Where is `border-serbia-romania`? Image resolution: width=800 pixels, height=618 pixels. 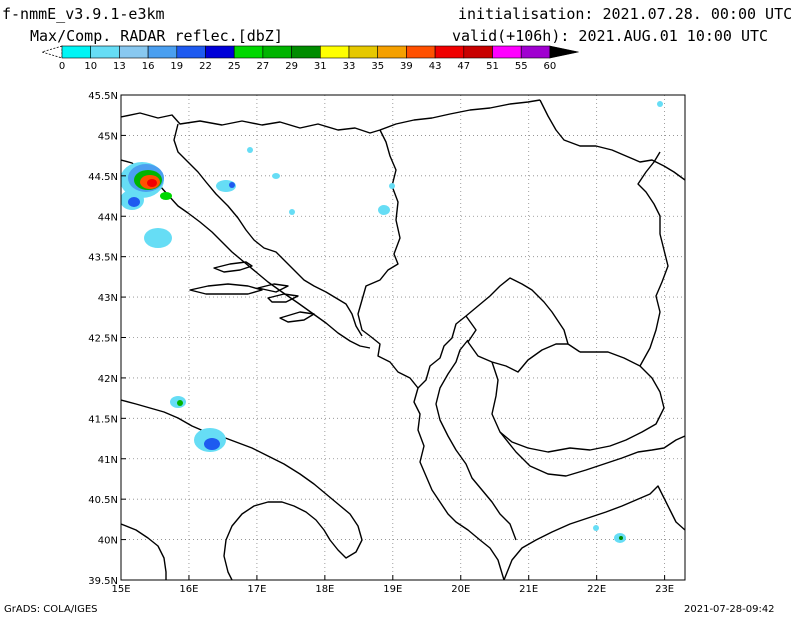 border-serbia-romania is located at coordinates (612, 140).